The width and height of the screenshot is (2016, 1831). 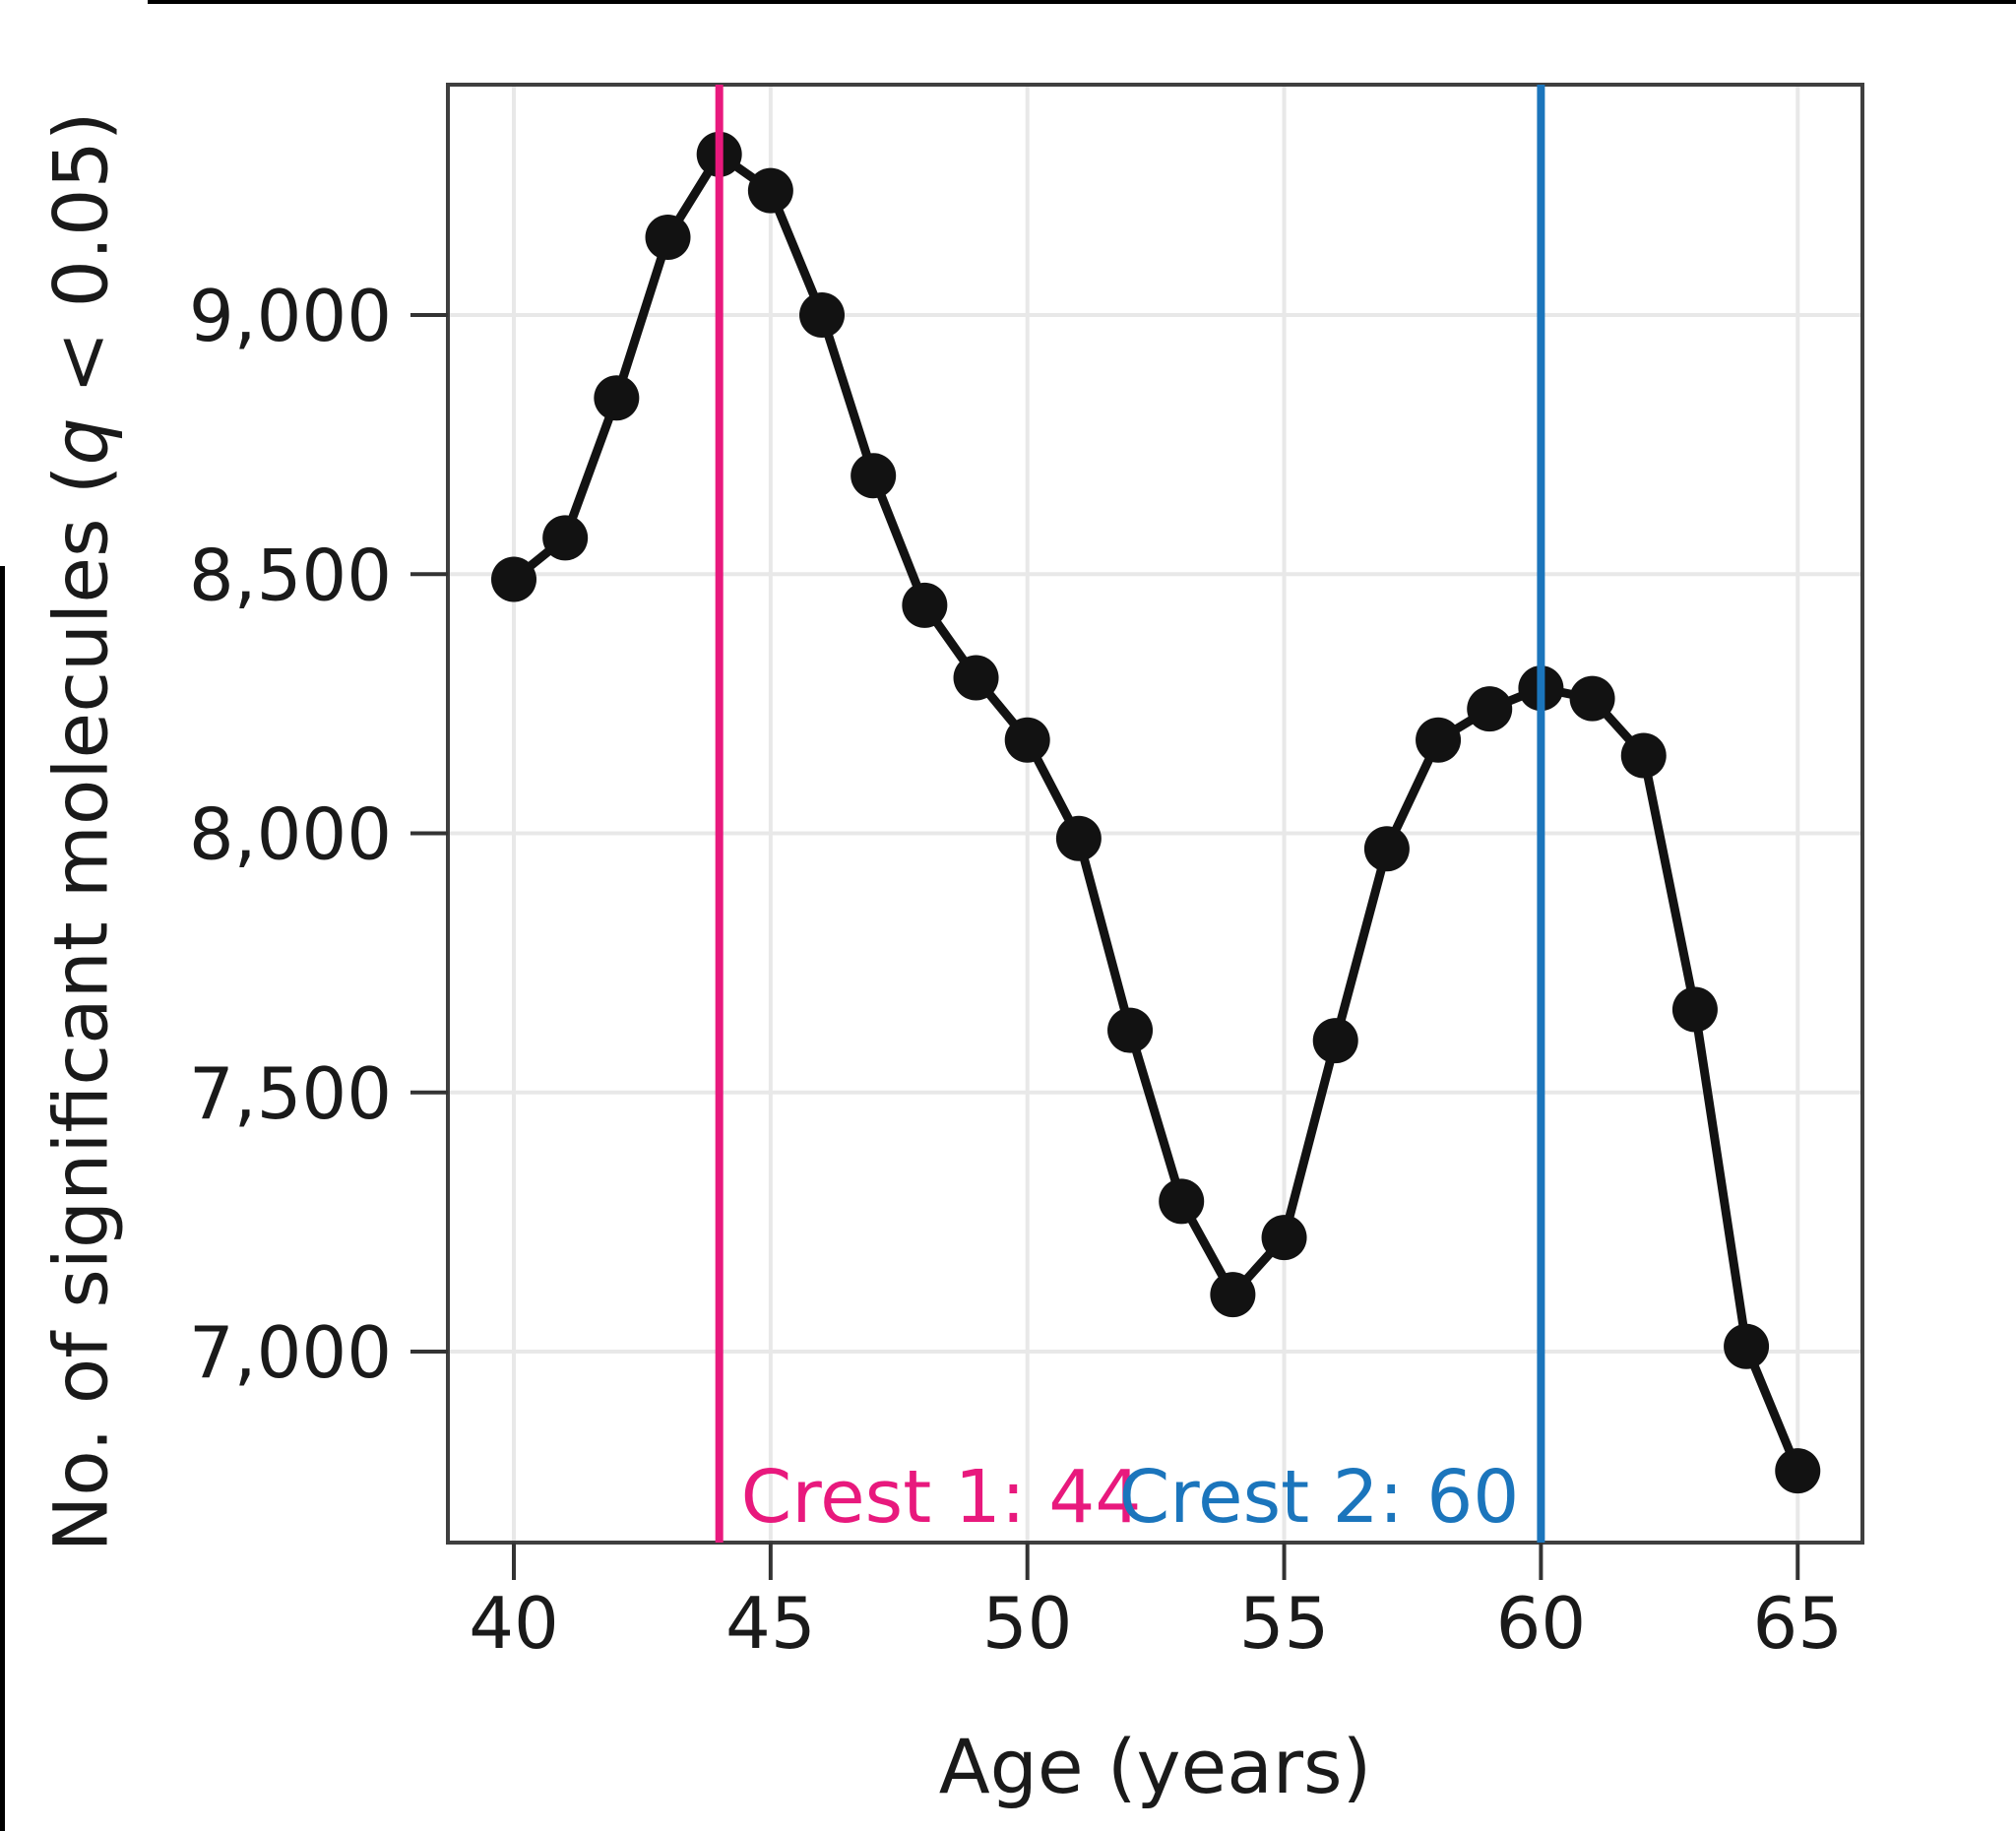 What do you see at coordinates (290, 316) in the screenshot?
I see `y-tick-label: 9,000` at bounding box center [290, 316].